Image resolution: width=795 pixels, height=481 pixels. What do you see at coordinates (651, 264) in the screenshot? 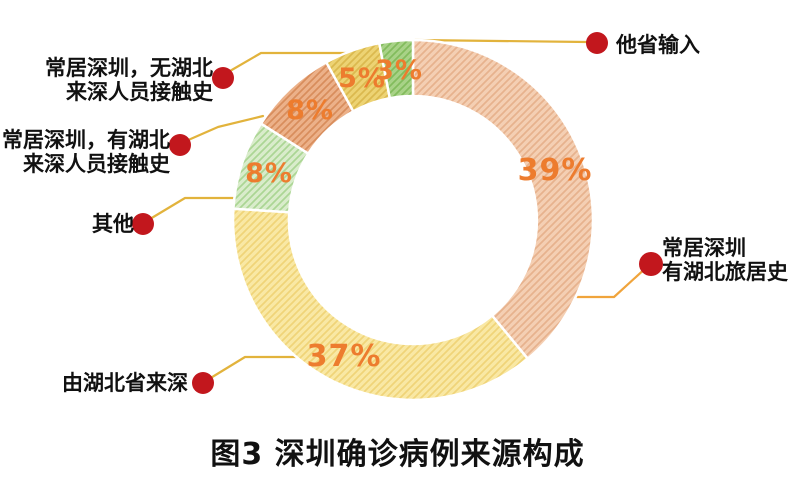
I see `dot-resident-hubei-travel` at bounding box center [651, 264].